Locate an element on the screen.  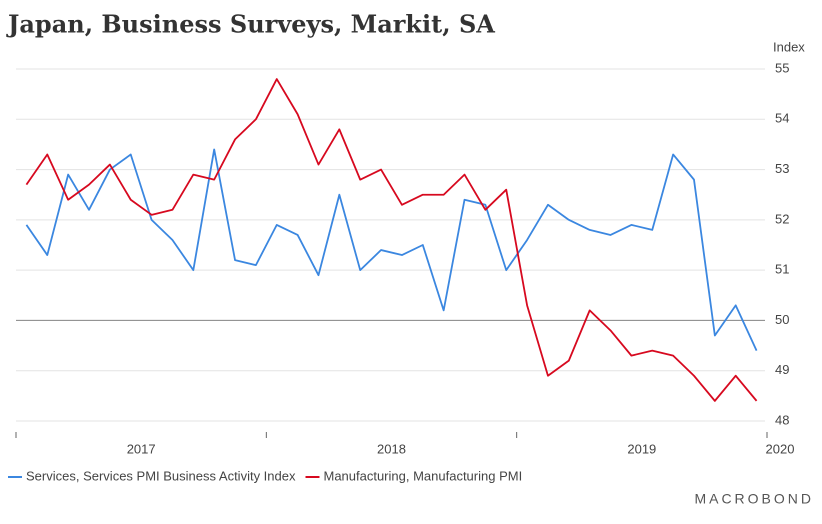
x-tick-label: 2019 is located at coordinates (641, 448).